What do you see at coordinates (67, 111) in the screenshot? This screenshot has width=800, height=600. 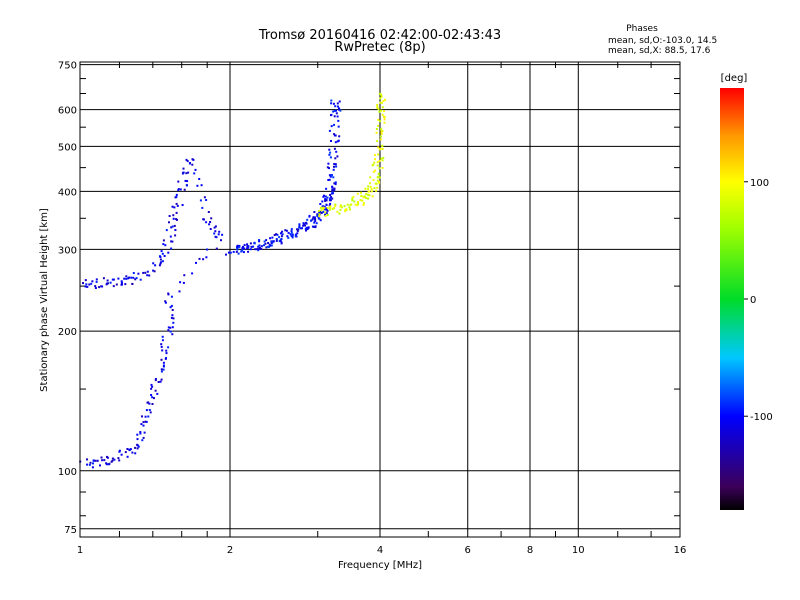 I see `y-tick-label: 600` at bounding box center [67, 111].